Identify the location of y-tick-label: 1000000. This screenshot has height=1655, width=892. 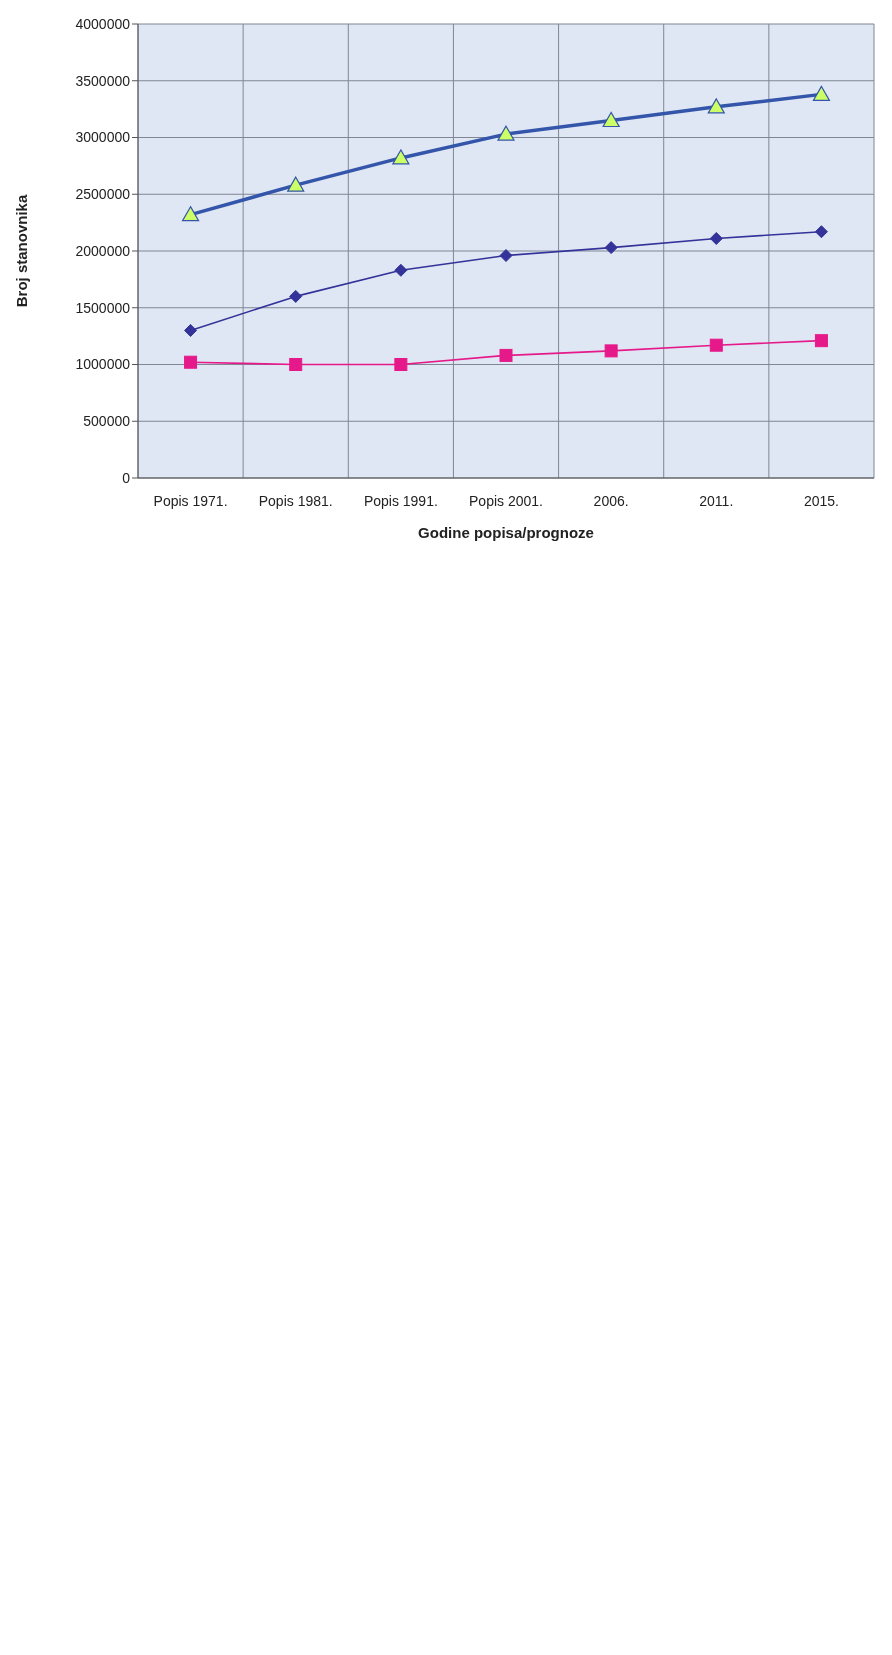
(103, 364).